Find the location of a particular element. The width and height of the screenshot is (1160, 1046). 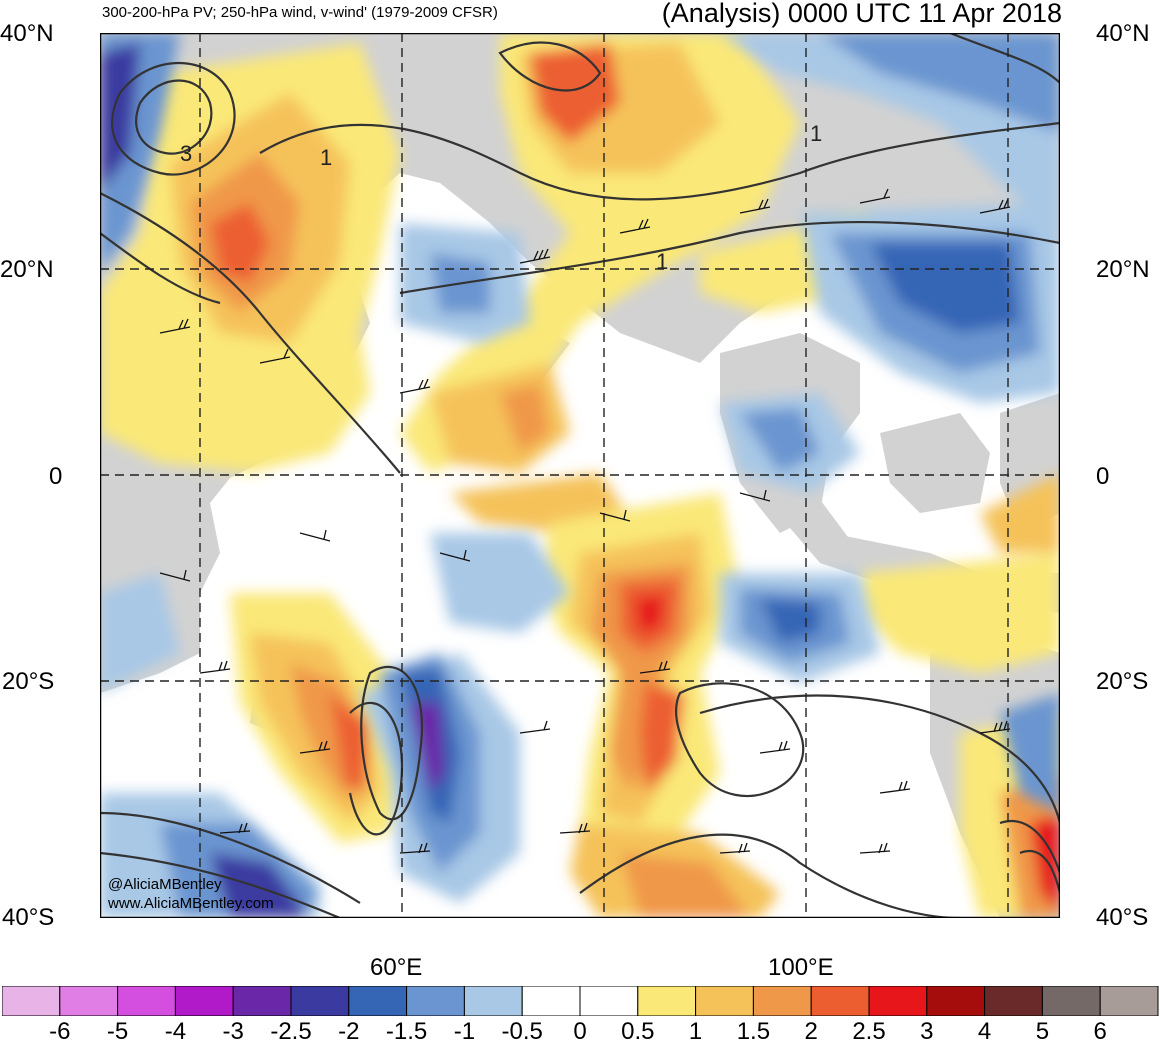

colorbar-tick-label: -0.5 is located at coordinates (522, 1031).